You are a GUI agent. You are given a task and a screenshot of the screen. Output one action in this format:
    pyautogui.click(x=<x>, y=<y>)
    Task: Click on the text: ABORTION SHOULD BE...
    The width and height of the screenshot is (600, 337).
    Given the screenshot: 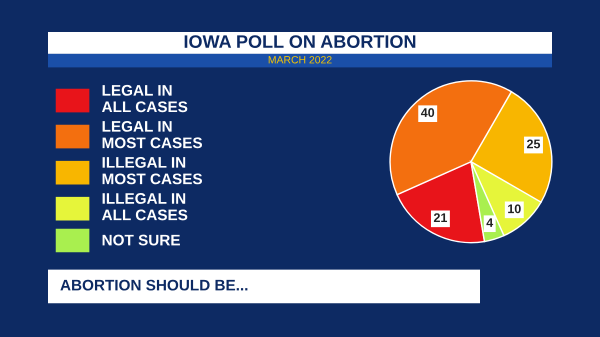 What is the action you would take?
    pyautogui.click(x=154, y=285)
    